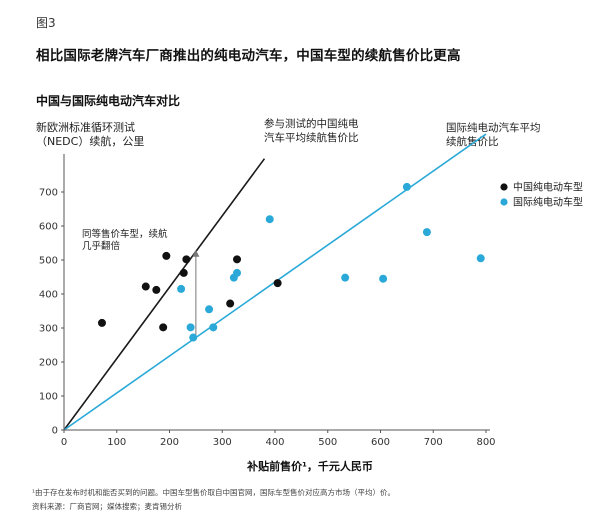 The image size is (600, 520). I want to click on legend-label: 国际纯电动车型, so click(548, 202).